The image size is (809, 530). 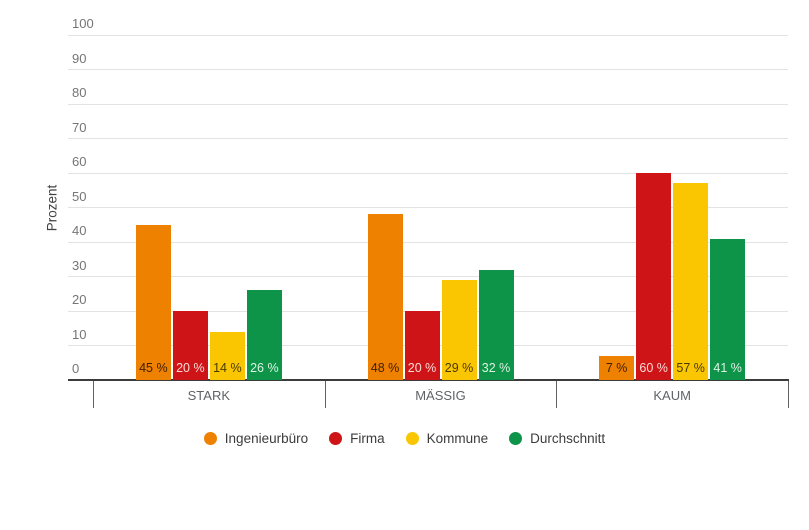 What do you see at coordinates (496, 368) in the screenshot?
I see `bar-value-label: 32 %` at bounding box center [496, 368].